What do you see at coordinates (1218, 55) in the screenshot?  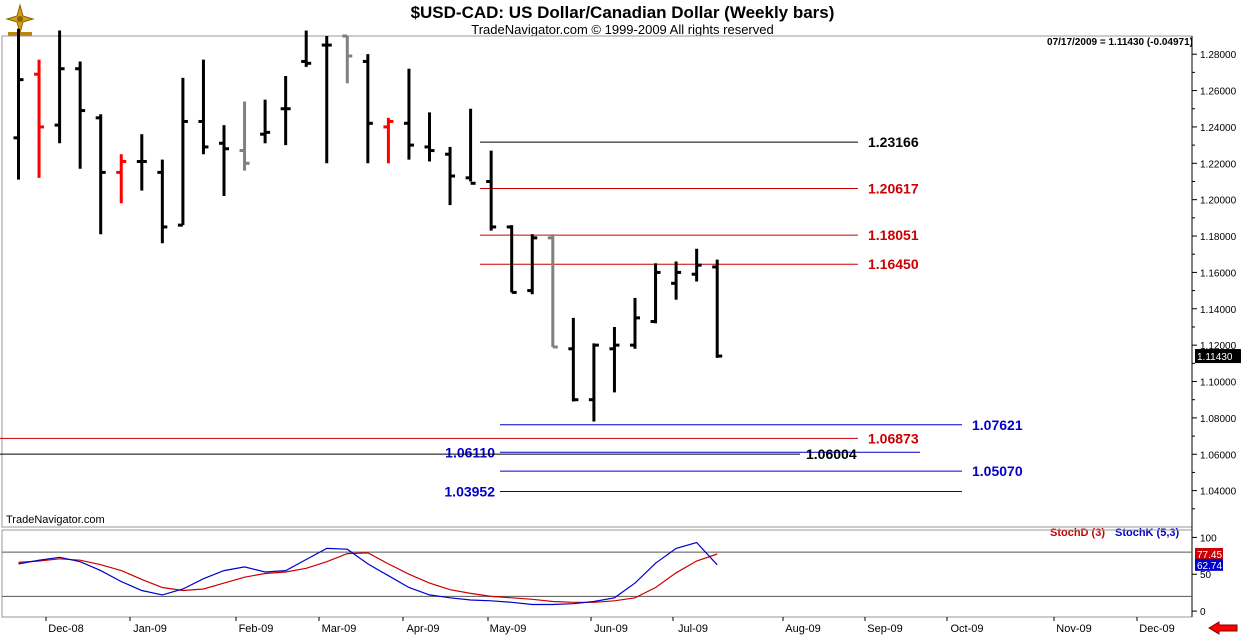 I see `price-tick-label: 1.28000` at bounding box center [1218, 55].